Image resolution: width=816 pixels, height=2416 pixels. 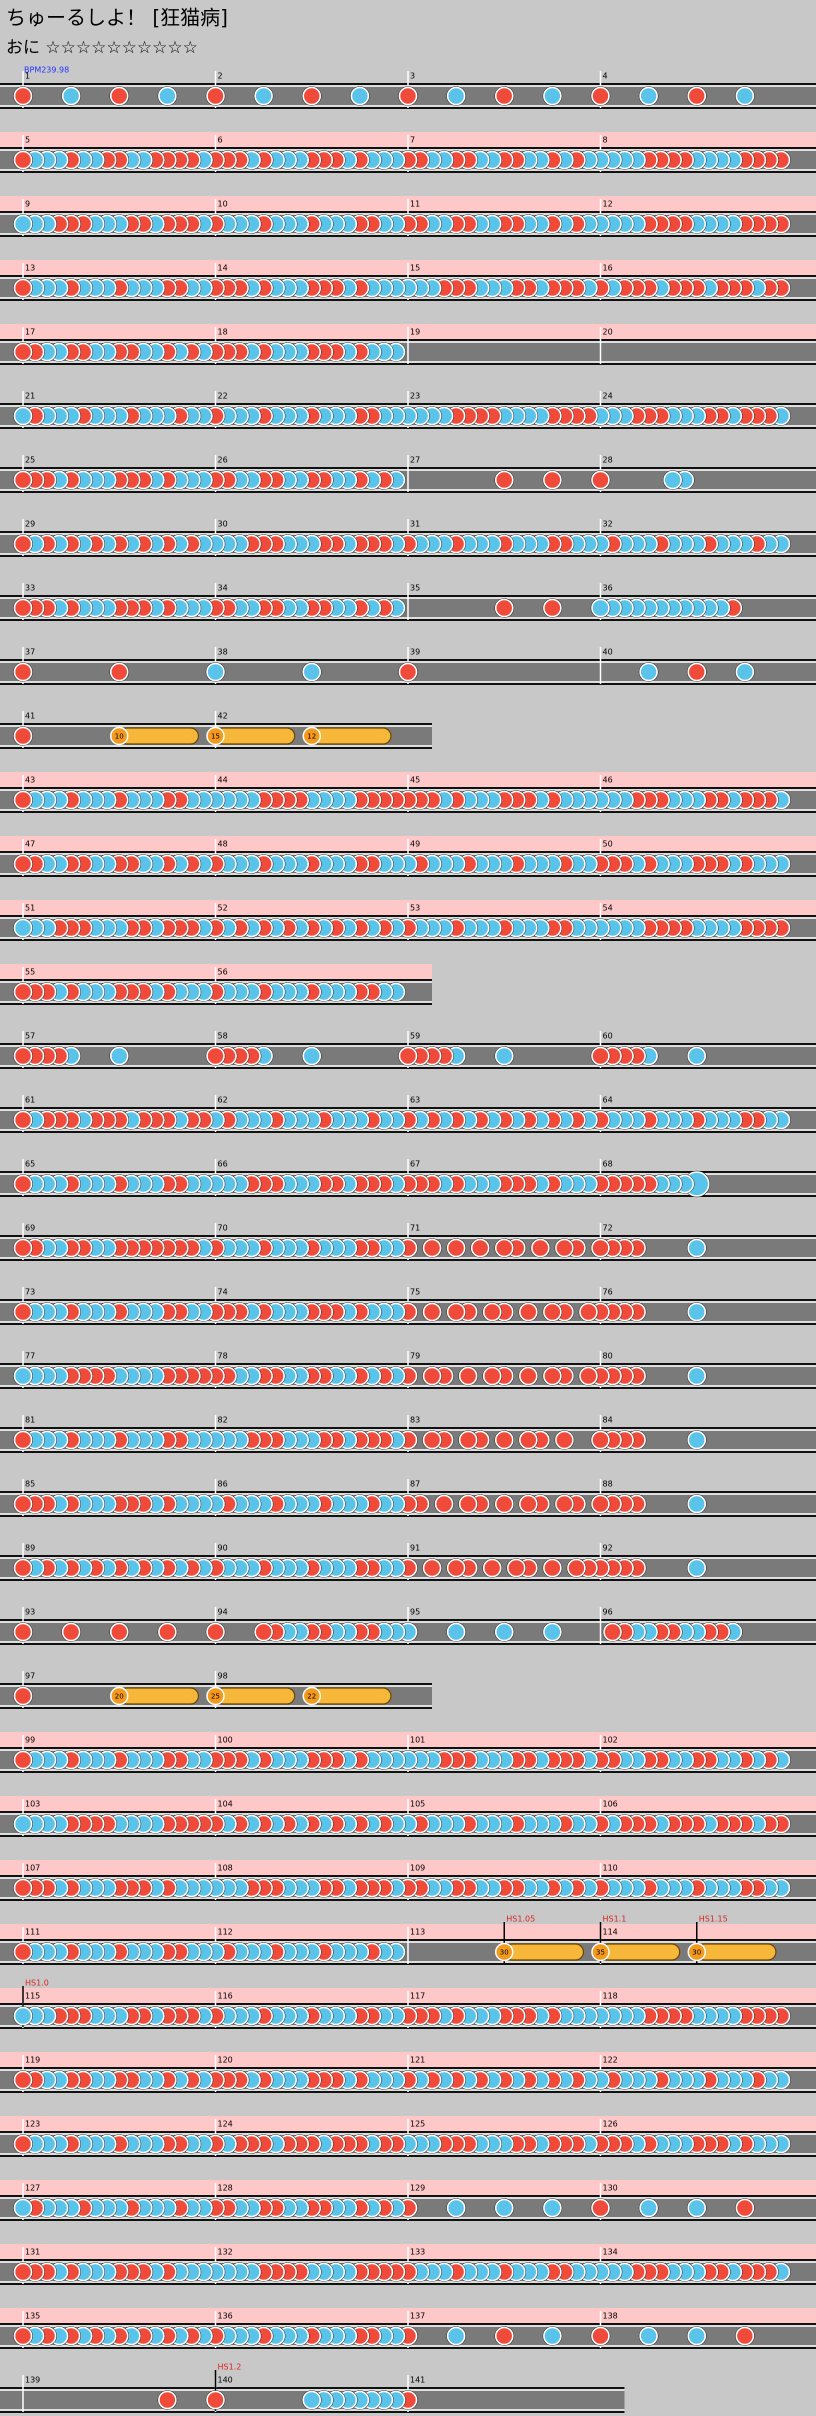 I want to click on measure-number: 46, so click(x=608, y=780).